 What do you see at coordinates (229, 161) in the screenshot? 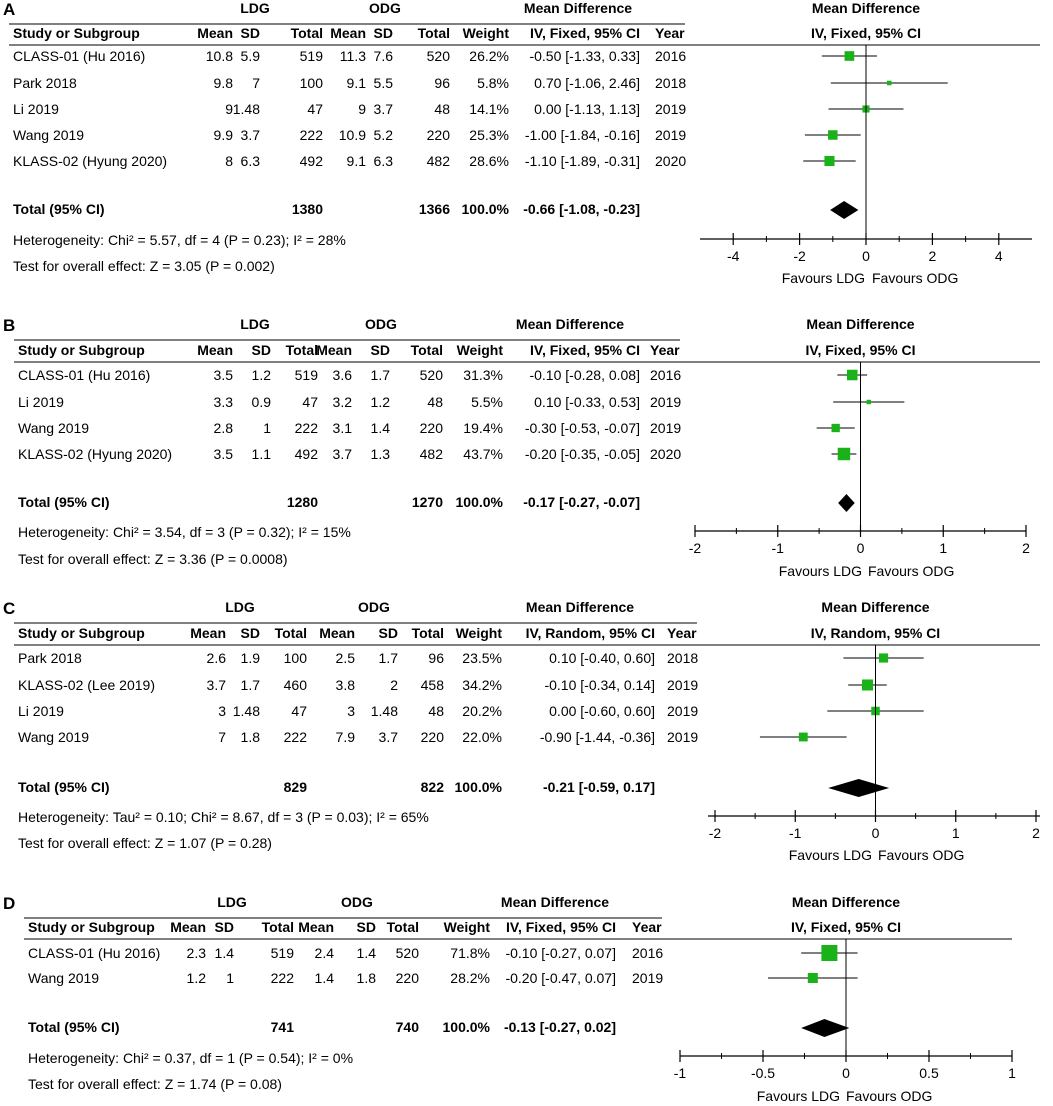
I see `ldg-mean: 8` at bounding box center [229, 161].